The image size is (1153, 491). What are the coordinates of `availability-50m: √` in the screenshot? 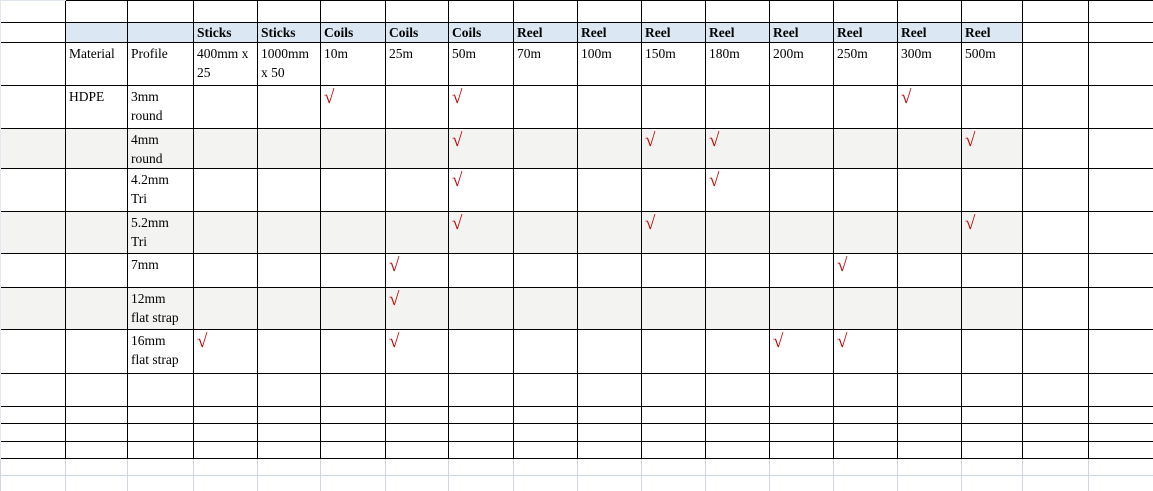 It's located at (481, 232).